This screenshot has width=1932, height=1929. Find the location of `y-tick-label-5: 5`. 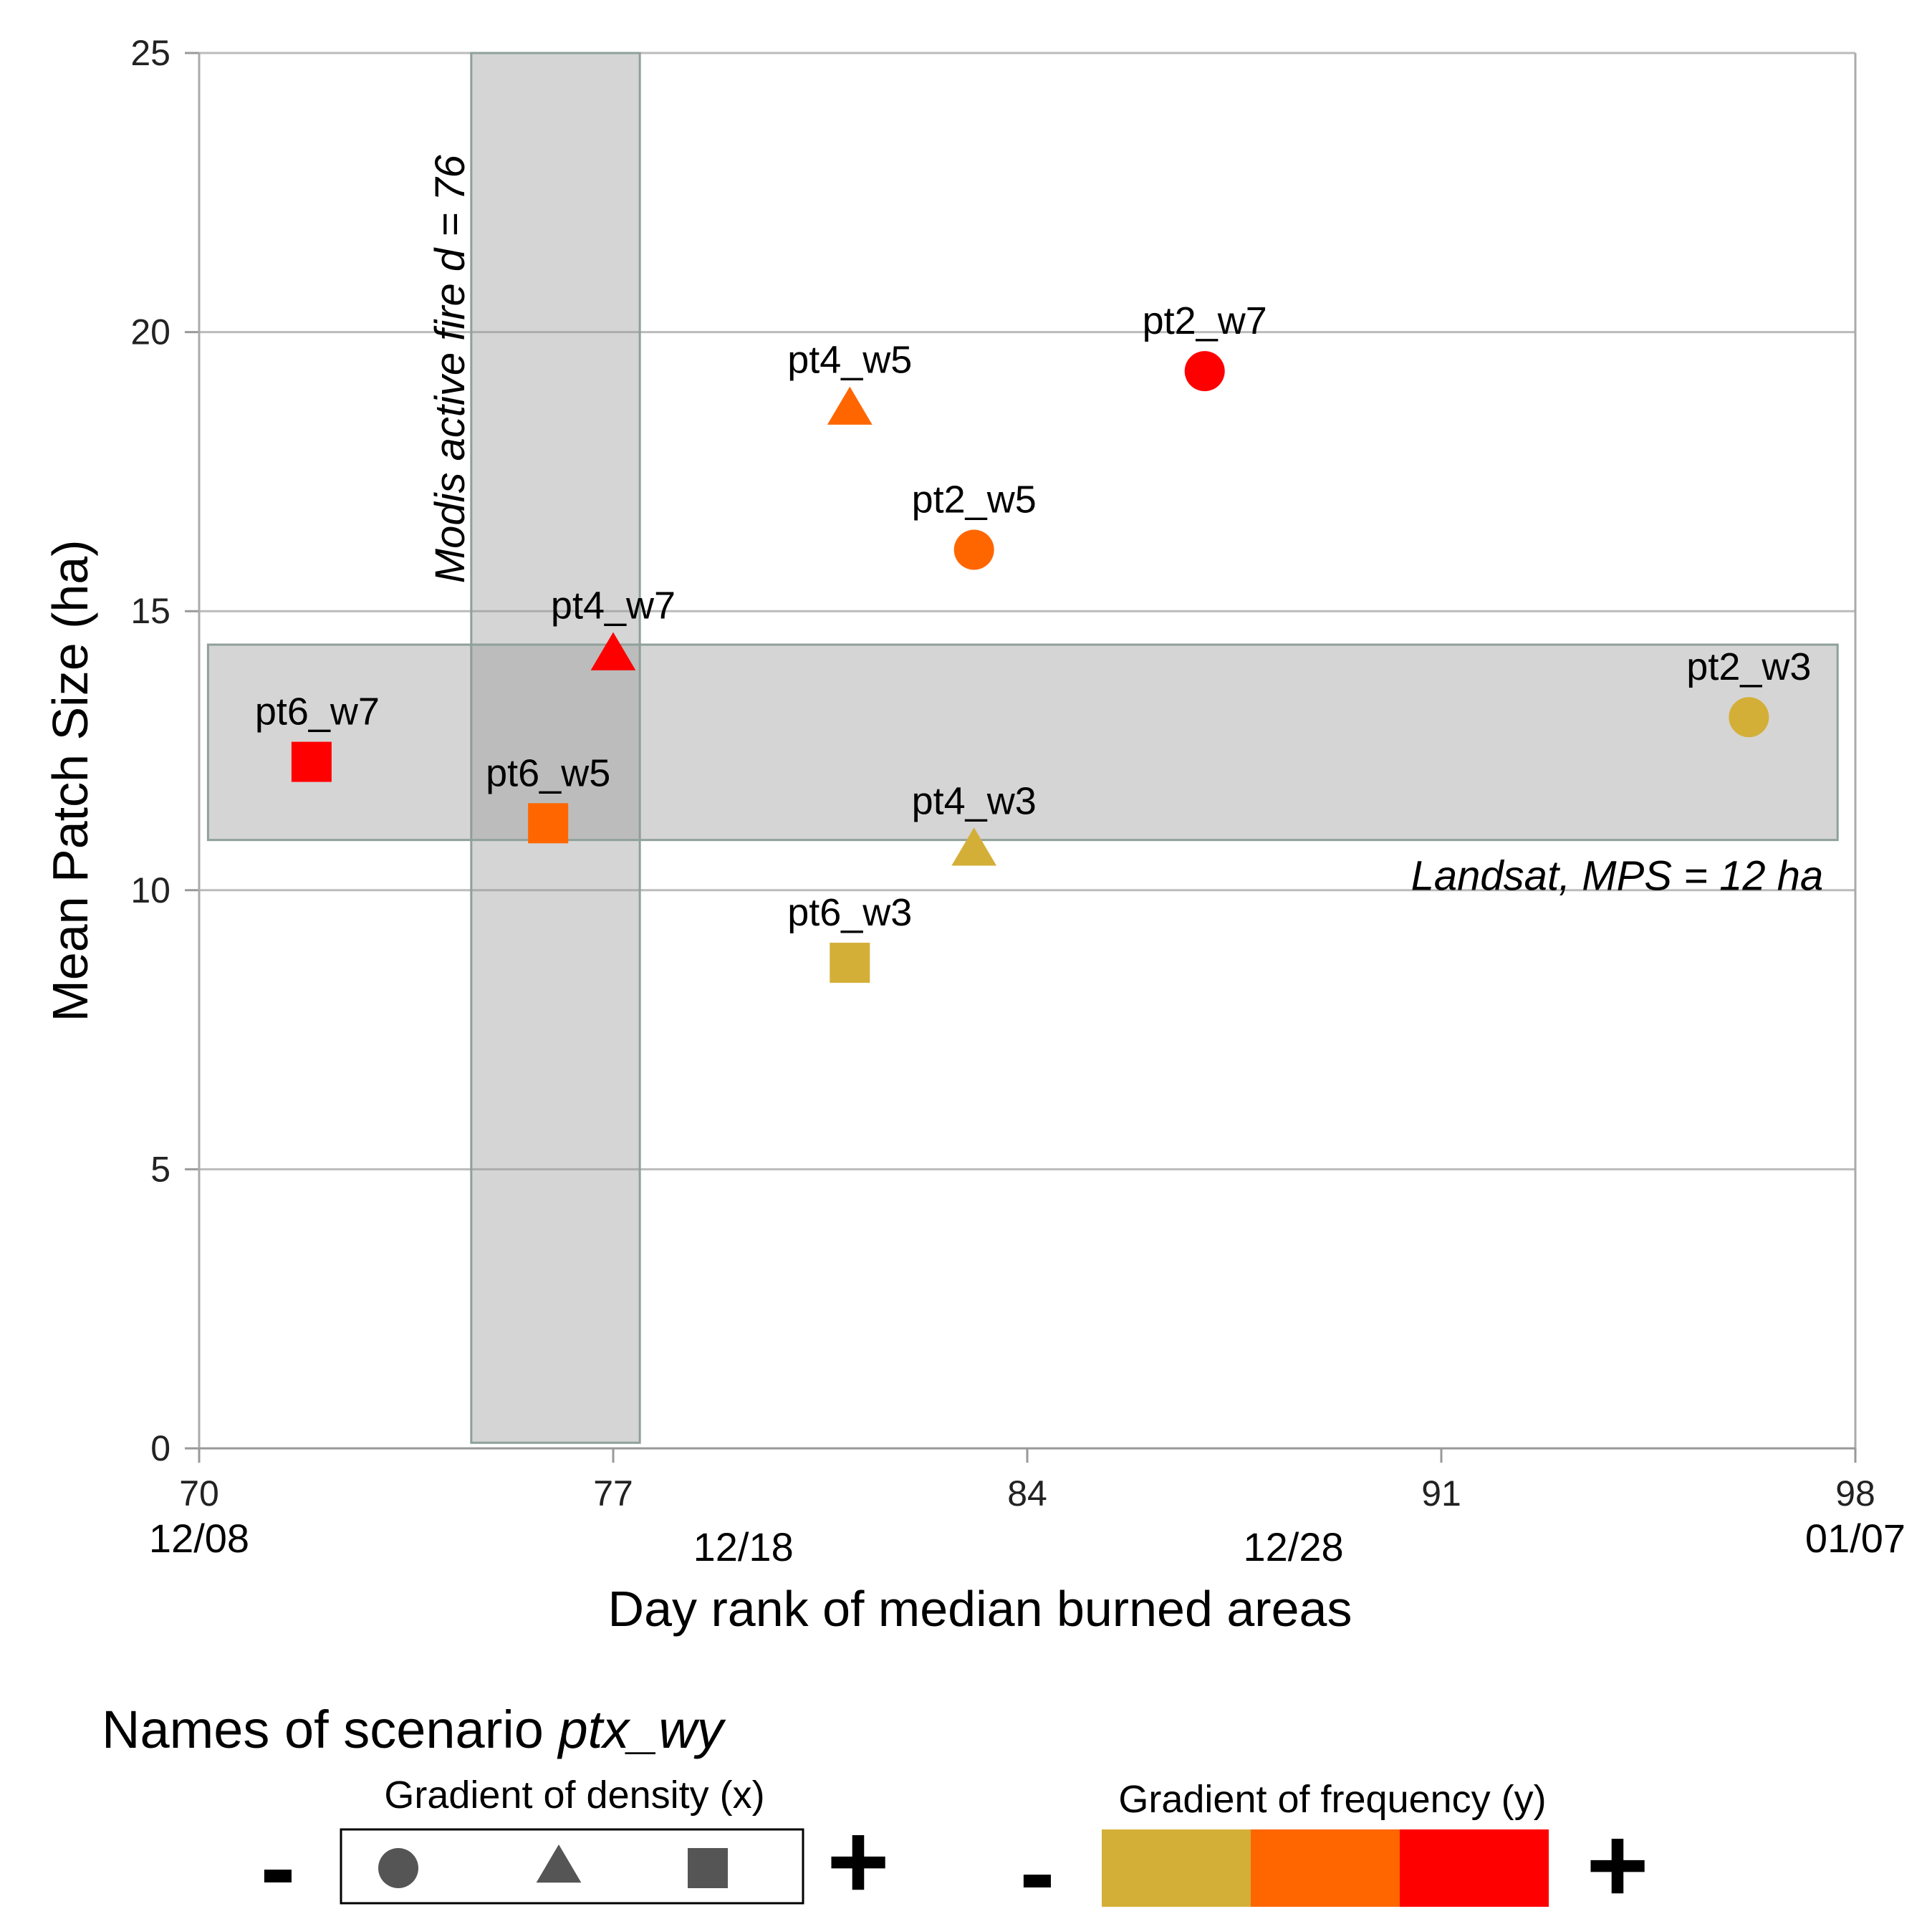

y-tick-label-5: 5 is located at coordinates (160, 1169).